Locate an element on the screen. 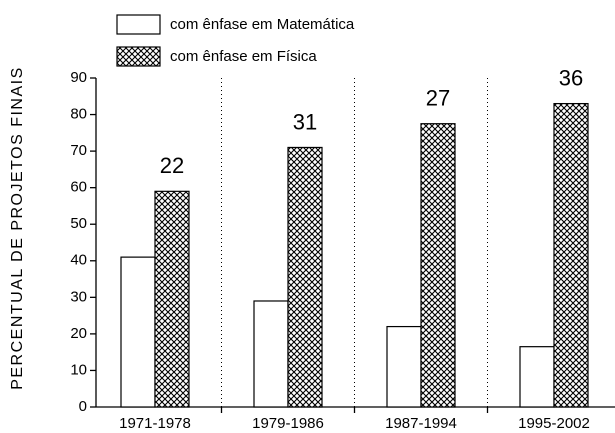  x-tick-label: 1979-1986 is located at coordinates (288, 423).